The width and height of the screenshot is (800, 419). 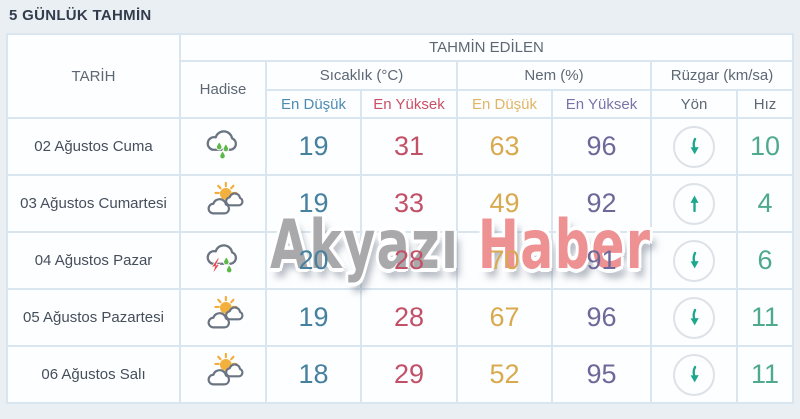 What do you see at coordinates (554, 75) in the screenshot?
I see `col-header-humidity: Nem (%)` at bounding box center [554, 75].